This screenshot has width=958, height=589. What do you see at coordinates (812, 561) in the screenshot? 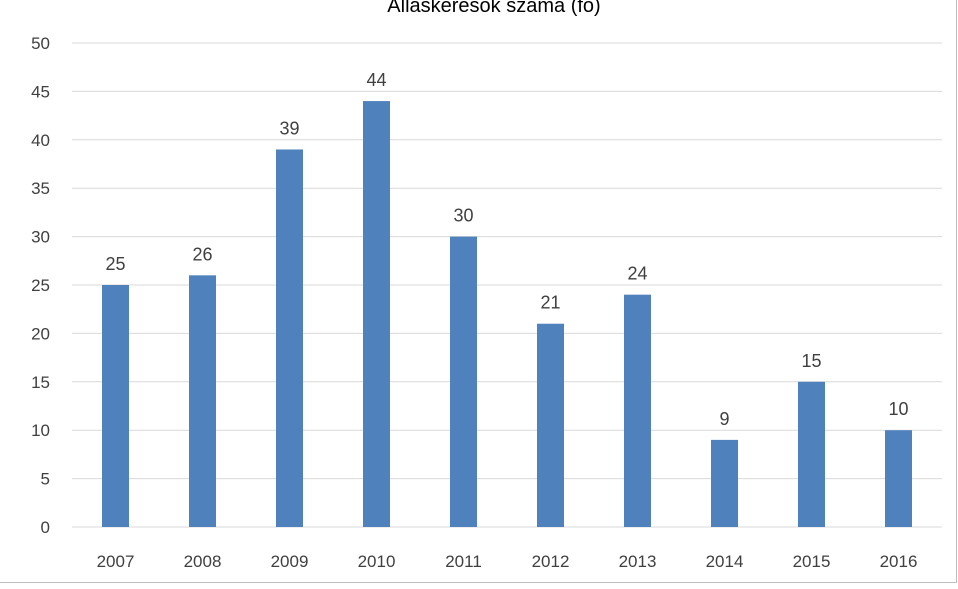
I see `x-tick-label: 2015` at bounding box center [812, 561].